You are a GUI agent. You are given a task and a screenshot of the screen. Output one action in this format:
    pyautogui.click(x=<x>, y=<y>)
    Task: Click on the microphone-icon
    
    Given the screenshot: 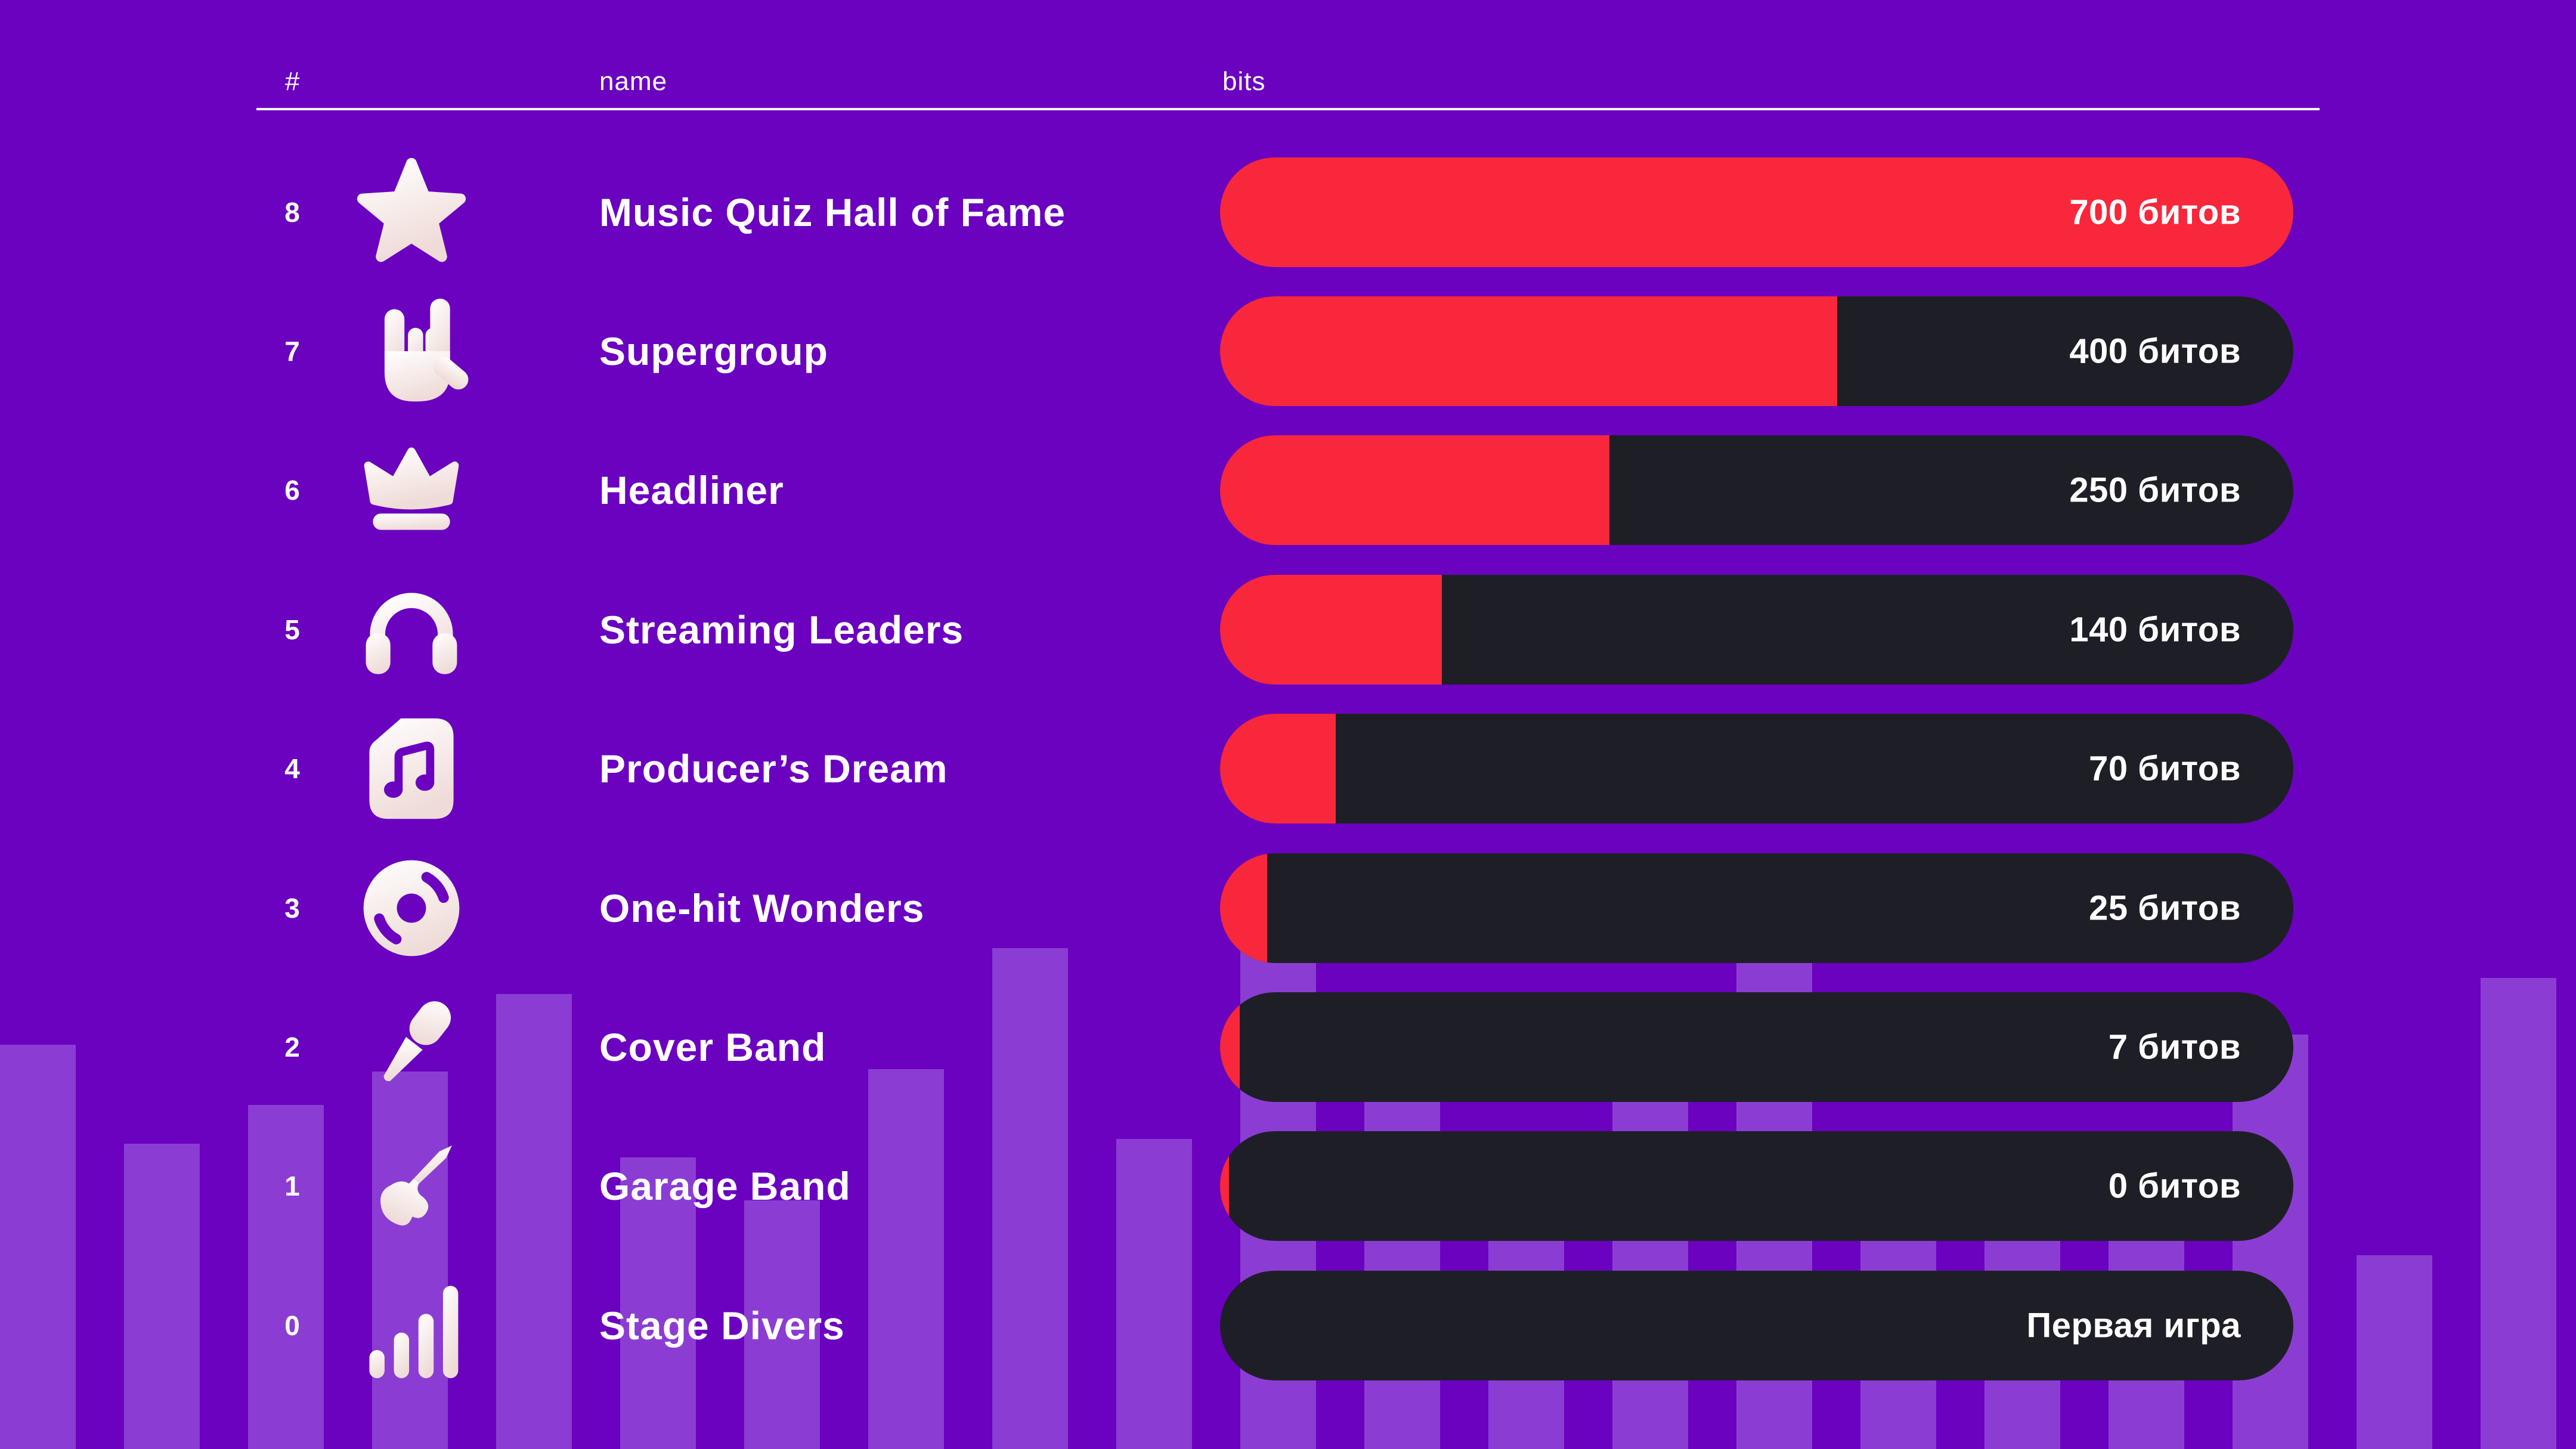 What is the action you would take?
    pyautogui.click(x=417, y=1041)
    